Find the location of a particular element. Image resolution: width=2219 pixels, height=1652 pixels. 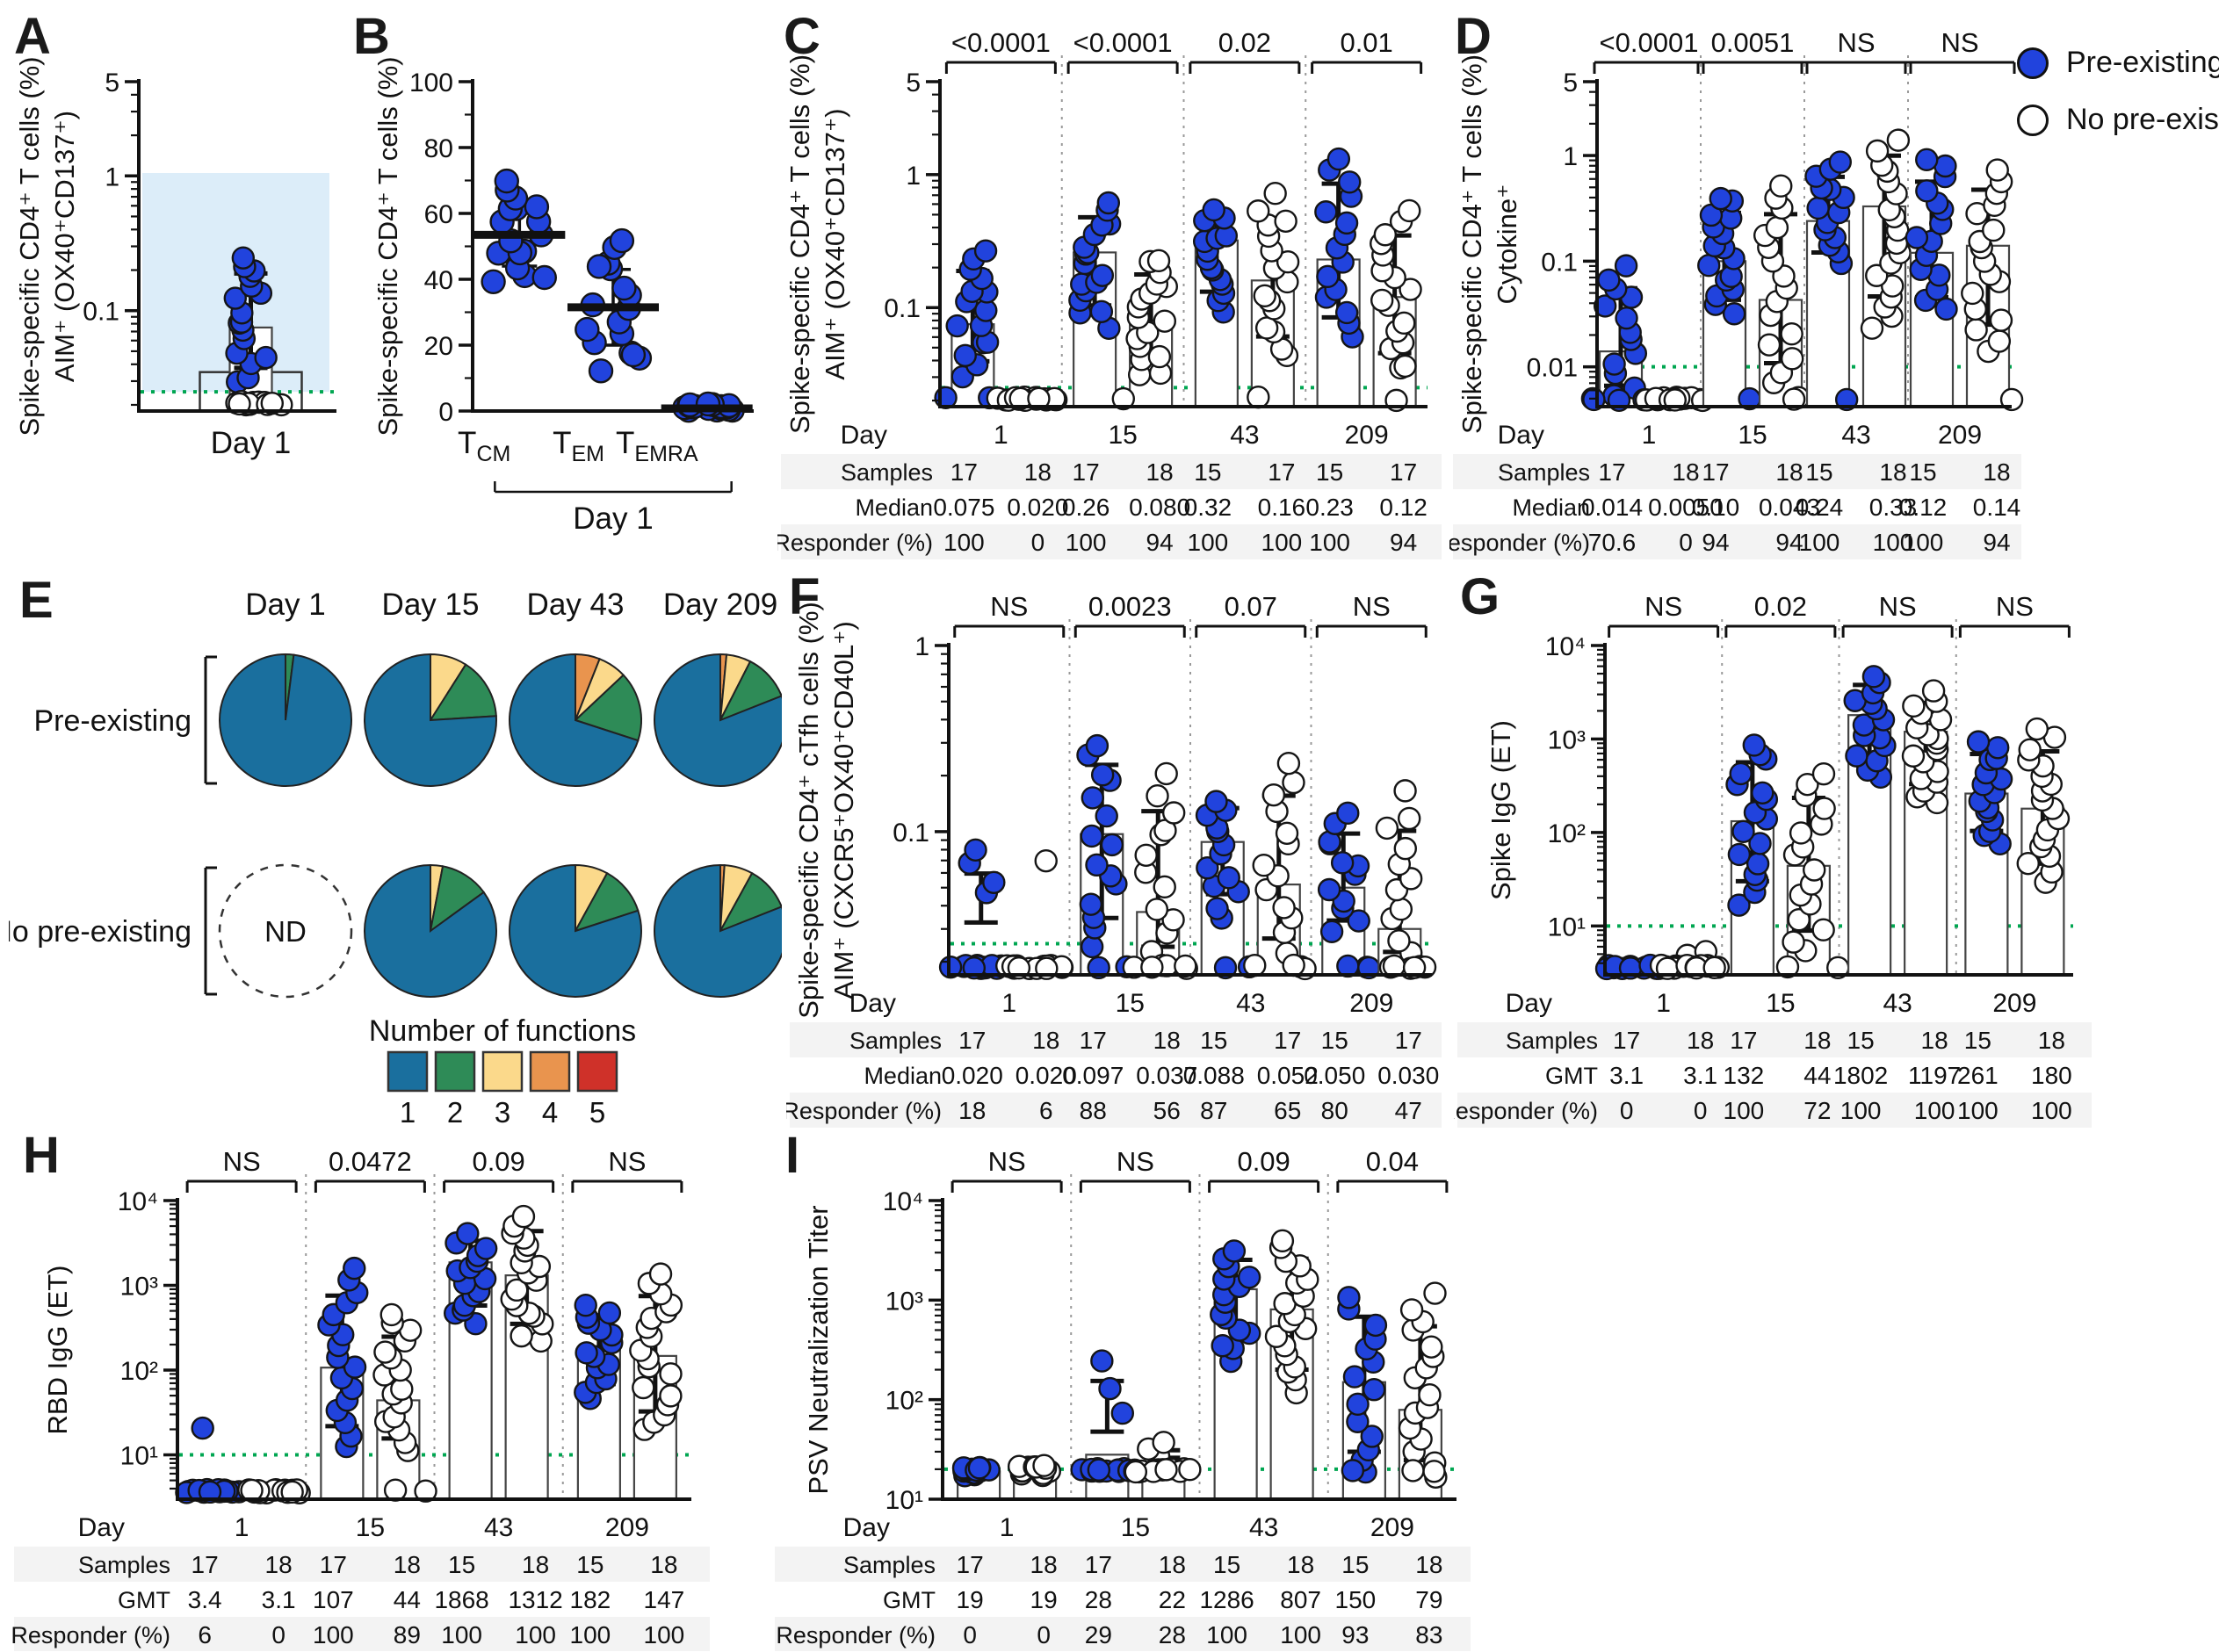

function-count-label: 1 is located at coordinates (408, 1112).